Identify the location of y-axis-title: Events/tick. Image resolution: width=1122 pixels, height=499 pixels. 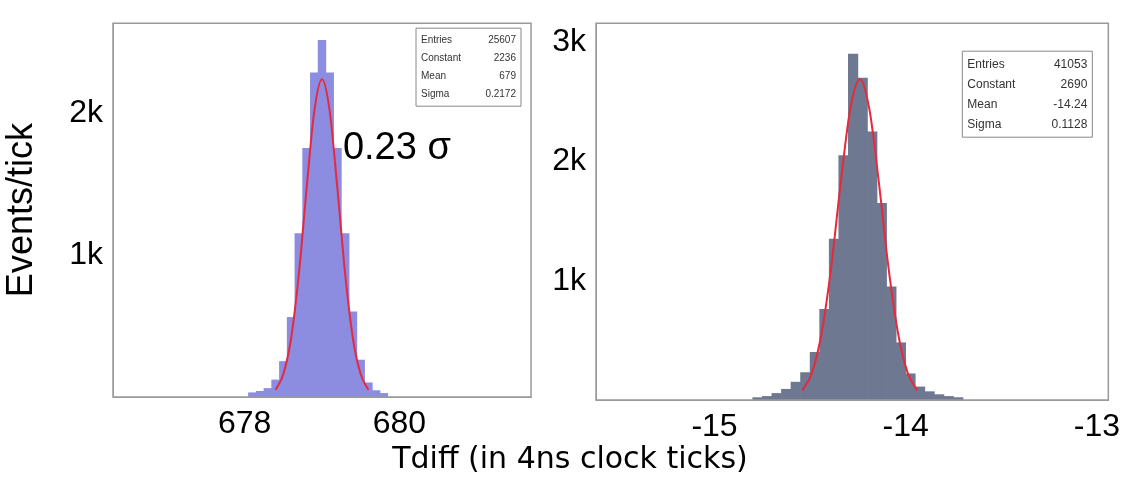
(20, 210).